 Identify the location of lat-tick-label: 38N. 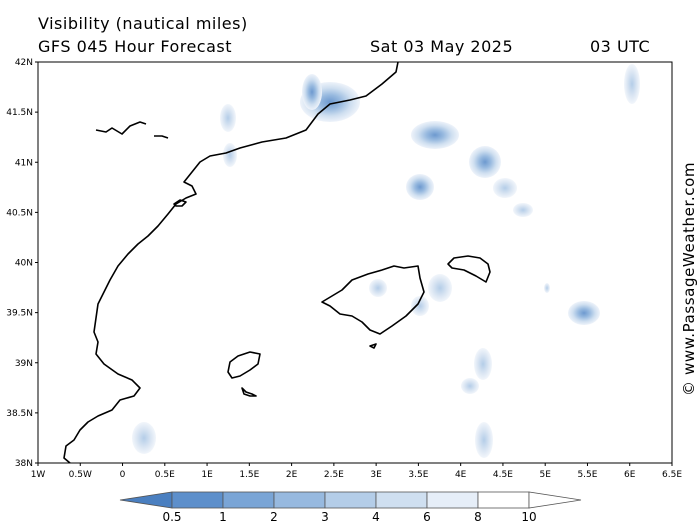
(24, 464).